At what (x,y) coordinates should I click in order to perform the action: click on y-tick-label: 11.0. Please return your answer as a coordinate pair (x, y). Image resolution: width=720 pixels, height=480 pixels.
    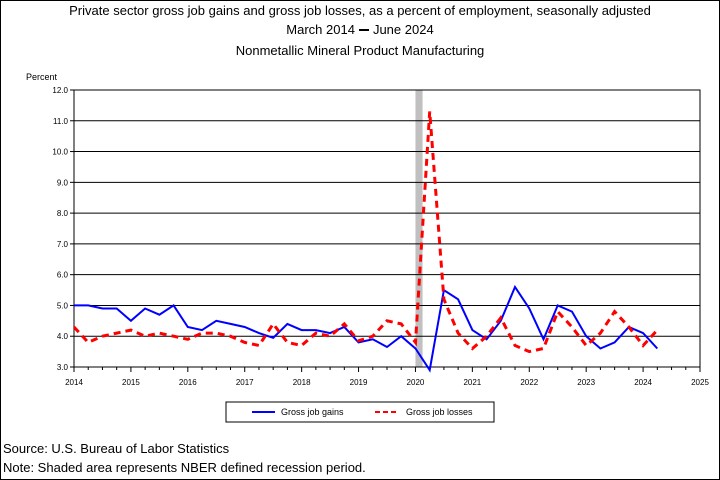
    Looking at the image, I should click on (61, 121).